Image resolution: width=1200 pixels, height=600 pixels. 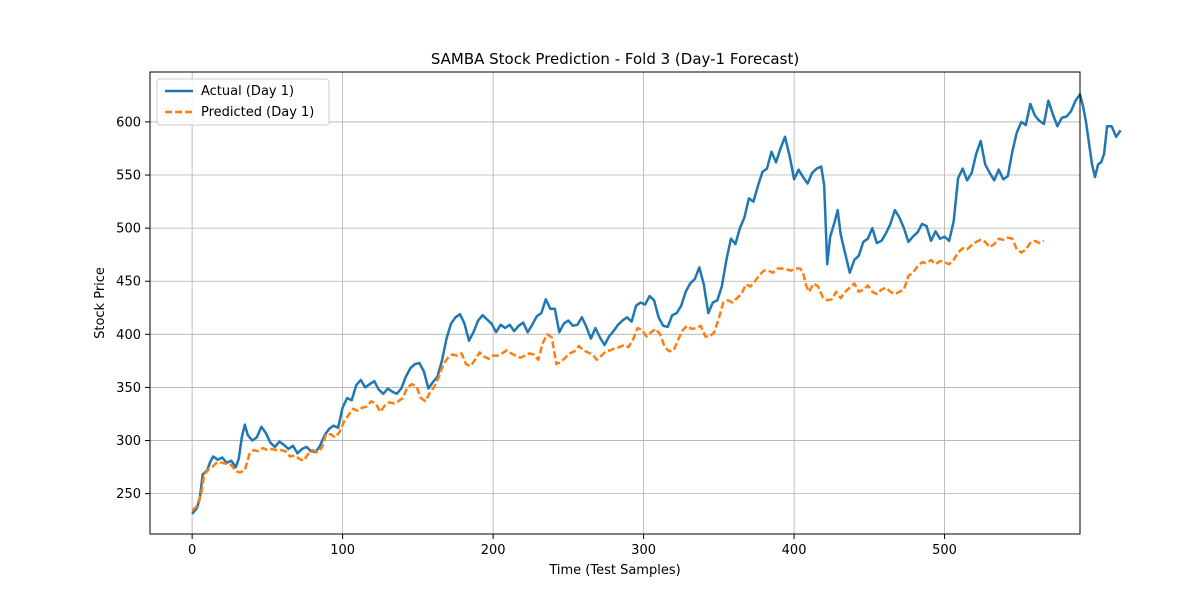 I want to click on x-tick-label: 200, so click(x=493, y=550).